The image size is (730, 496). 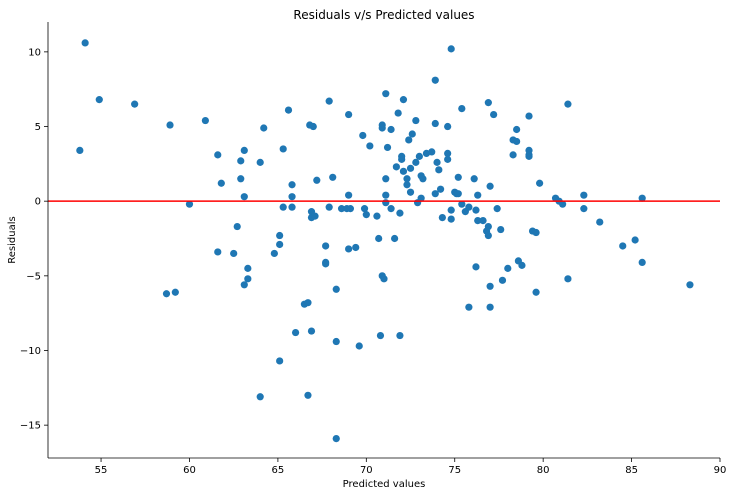 What do you see at coordinates (454, 470) in the screenshot?
I see `x-tick-label: 75` at bounding box center [454, 470].